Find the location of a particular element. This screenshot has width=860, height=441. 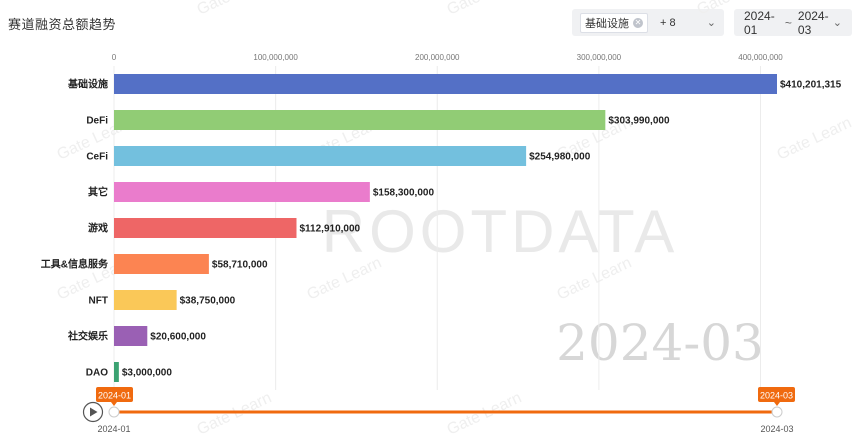

category-filter: 基础设施 ✕ + 8 ⌄ is located at coordinates (648, 22).